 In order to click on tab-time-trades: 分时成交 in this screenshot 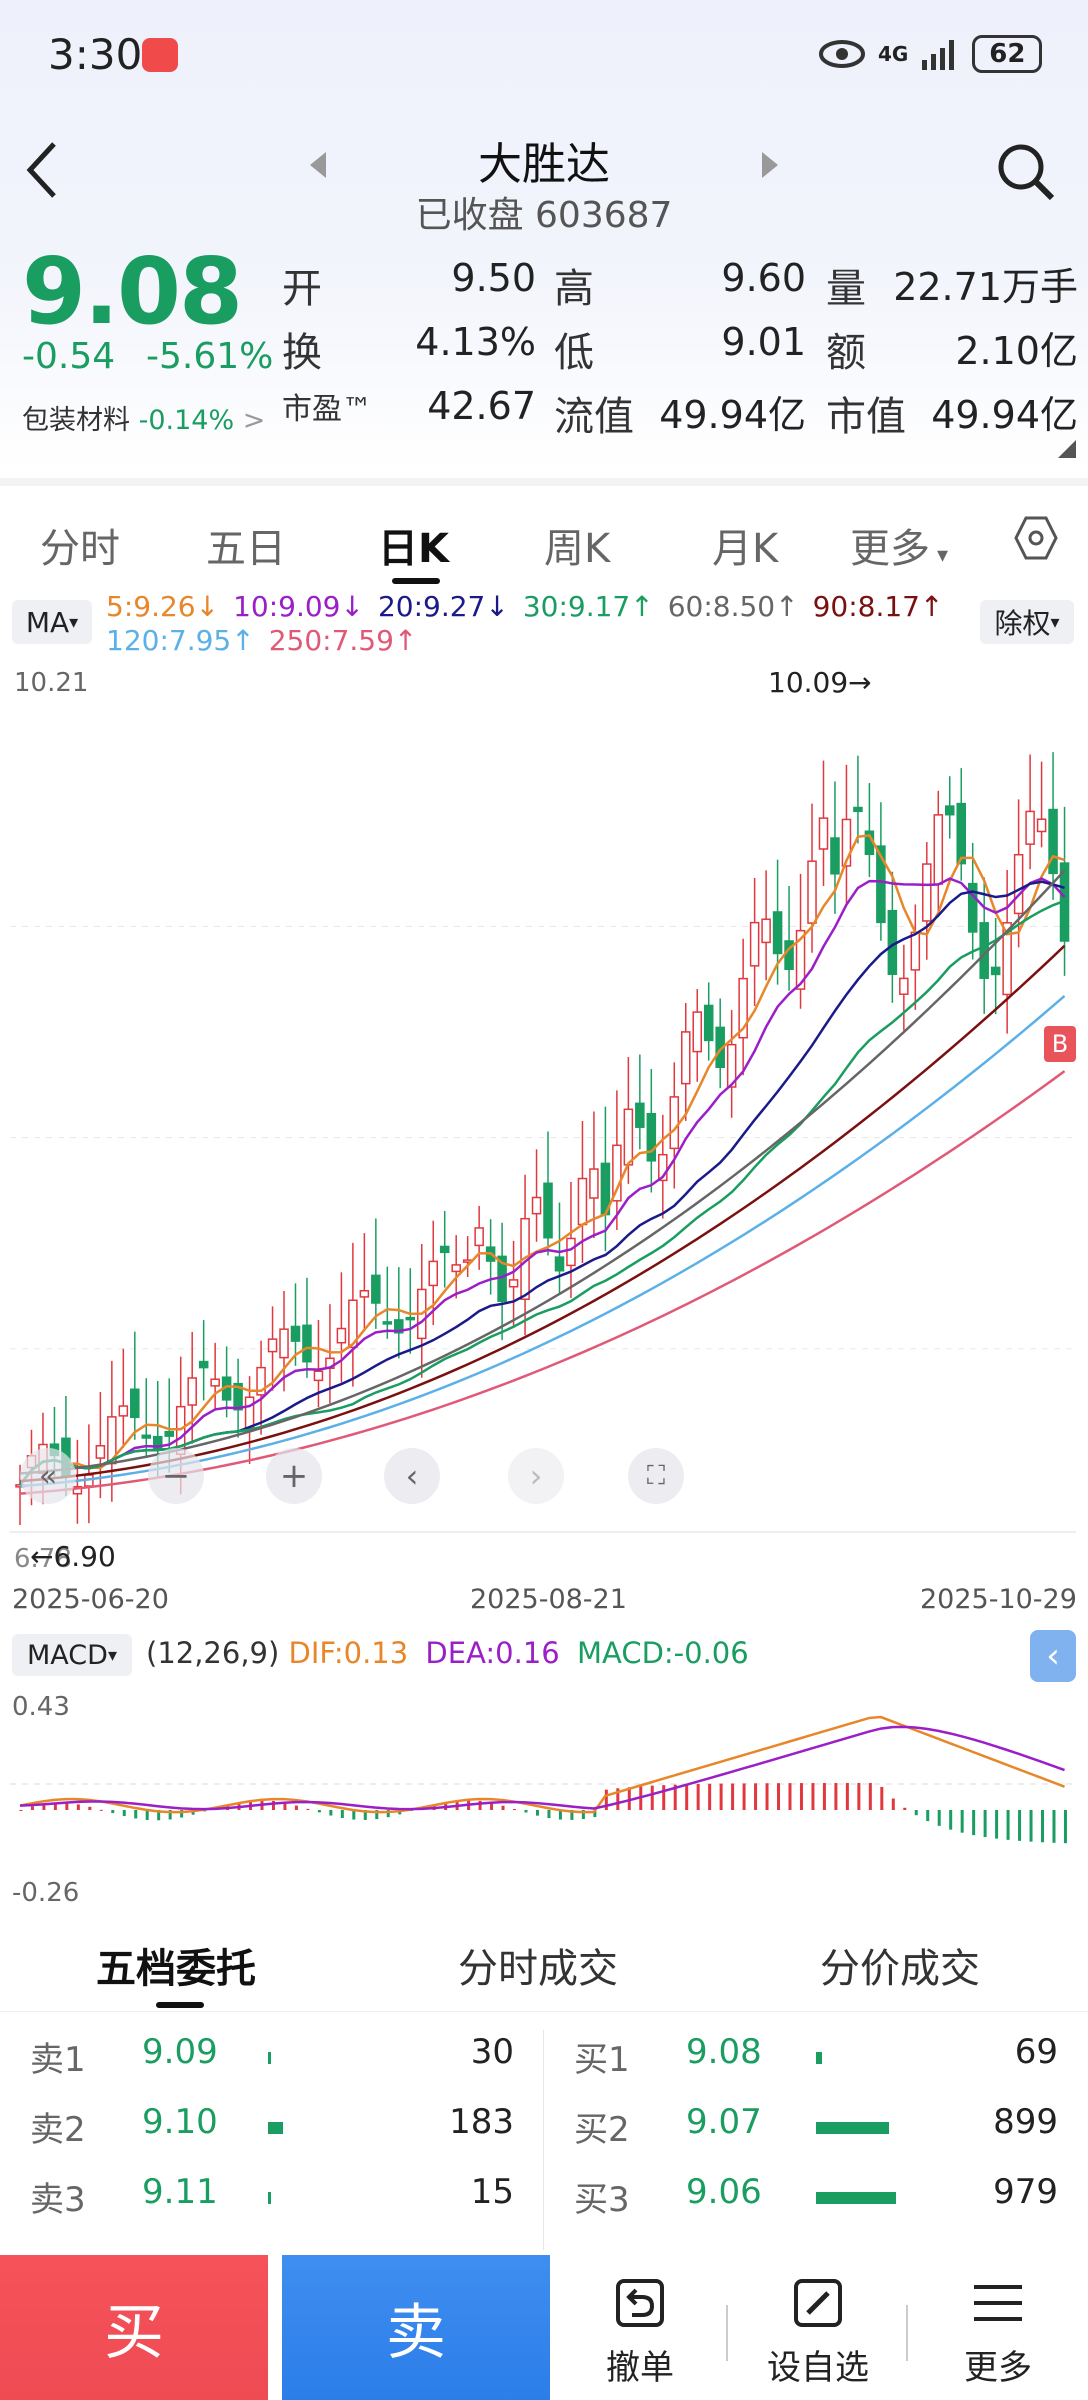, I will do `click(538, 1969)`.